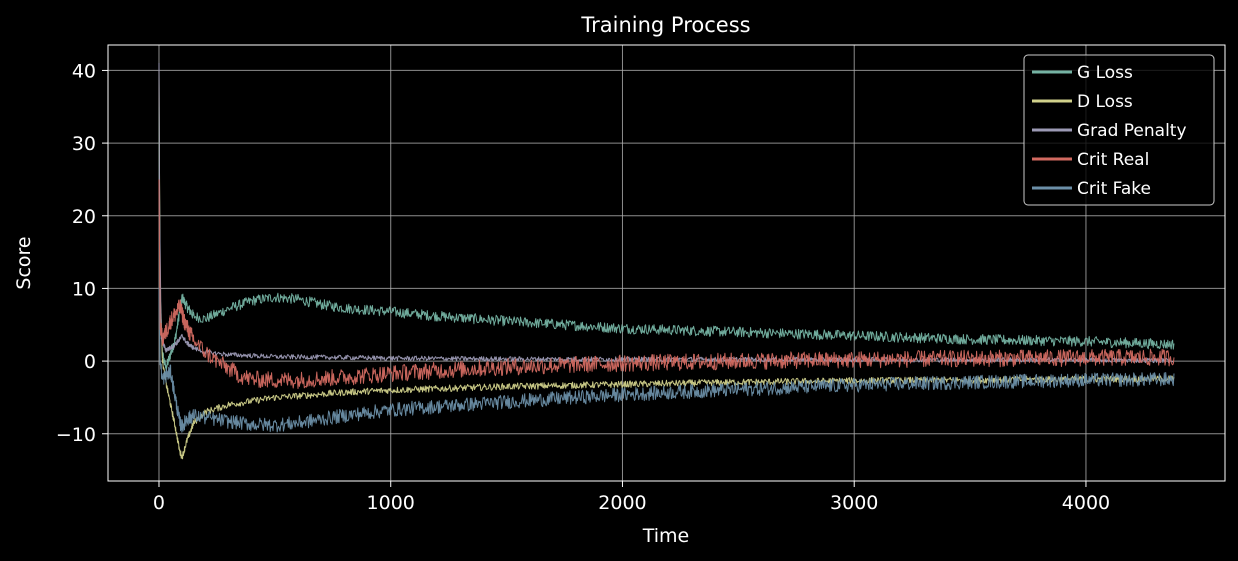  What do you see at coordinates (1132, 131) in the screenshot?
I see `legend-label: Grad Penalty` at bounding box center [1132, 131].